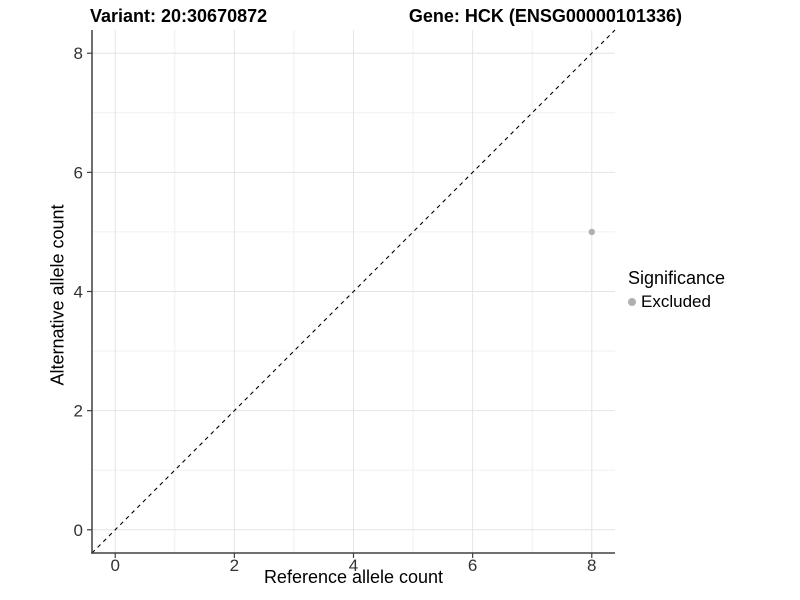  Describe the element at coordinates (545, 16) in the screenshot. I see `plot-title-gene: Gene: HCK (ENSG00000101336)` at that location.